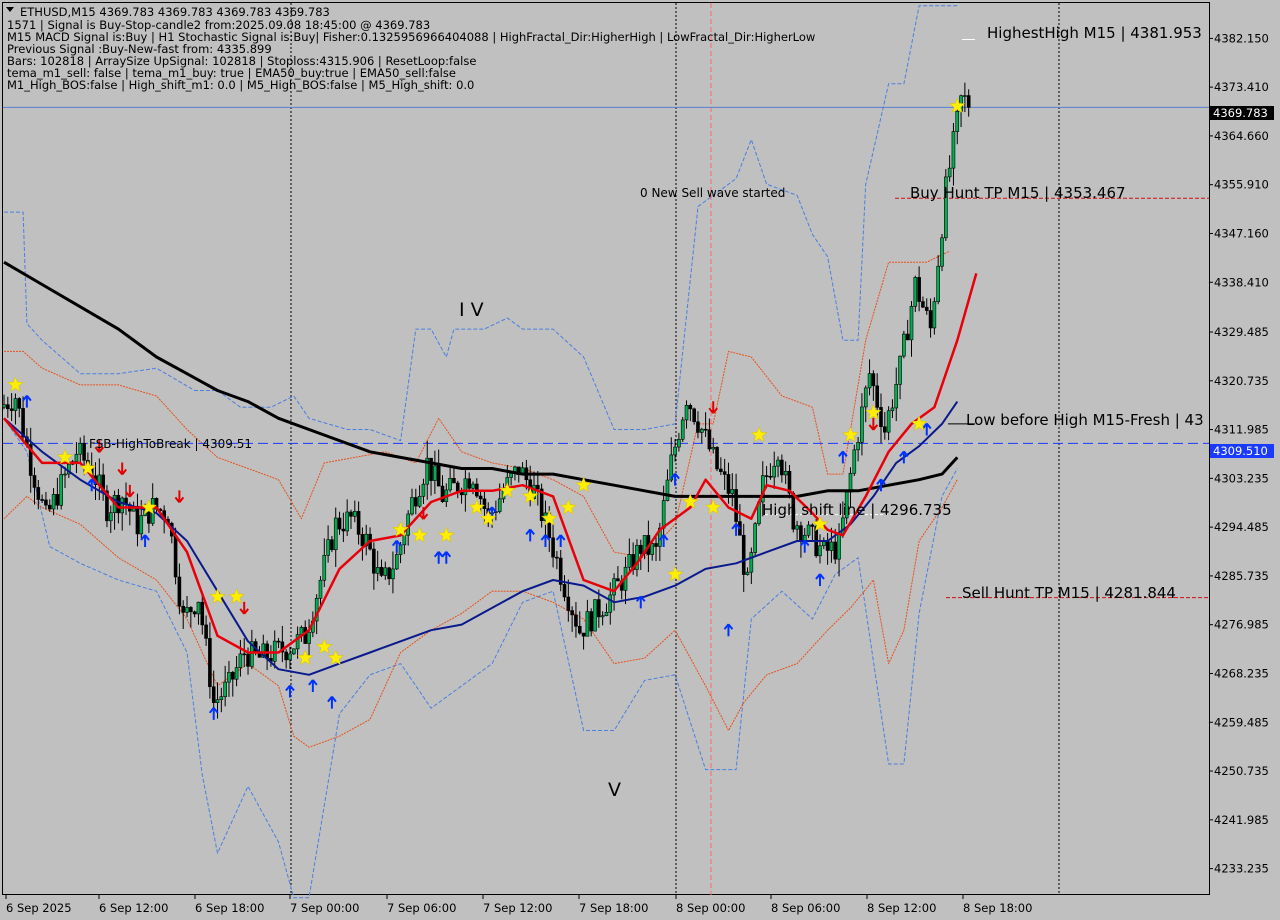  I want to click on highest-high-label: HighestHigh M15 | 4381.953, so click(1094, 33).